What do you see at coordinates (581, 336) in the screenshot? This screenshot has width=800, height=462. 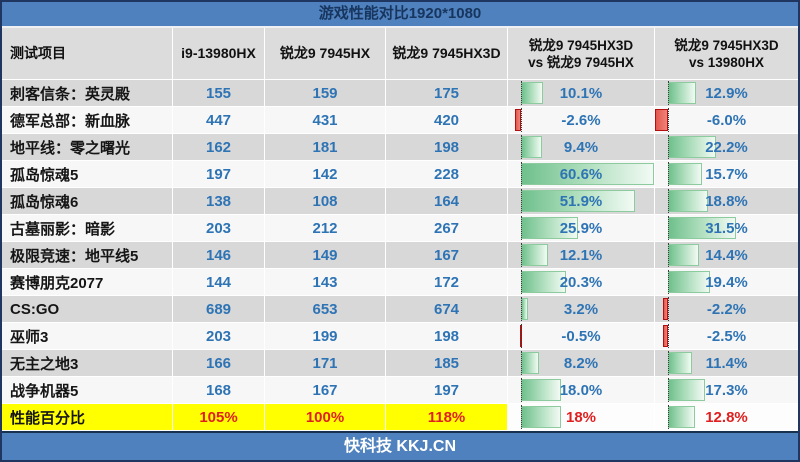 I see `delta-cell: -0.5%` at bounding box center [581, 336].